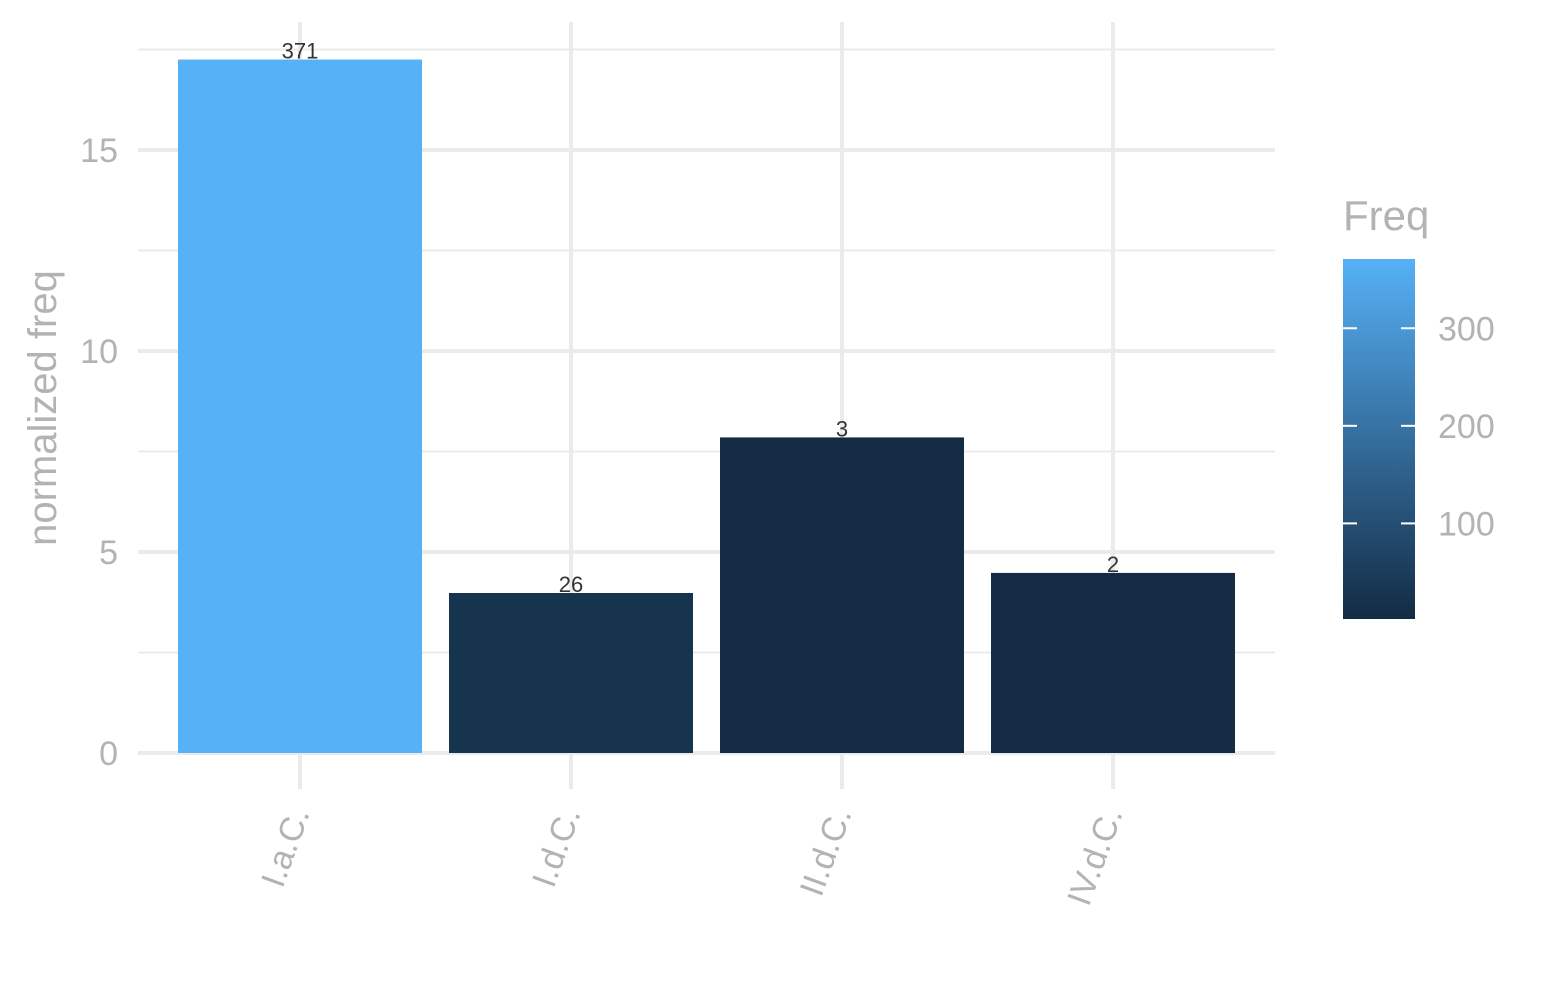 The image size is (1545, 1000). I want to click on y-tick-label: 5, so click(108, 553).